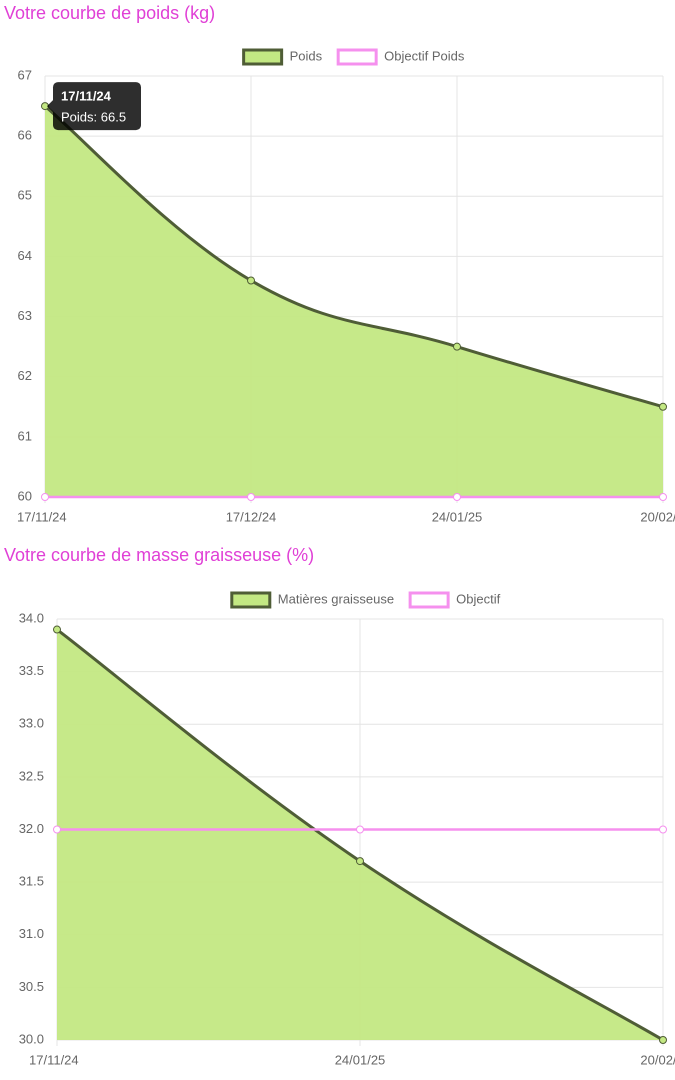 This screenshot has width=675, height=1080. What do you see at coordinates (25, 435) in the screenshot?
I see `y-tick-label: 61` at bounding box center [25, 435].